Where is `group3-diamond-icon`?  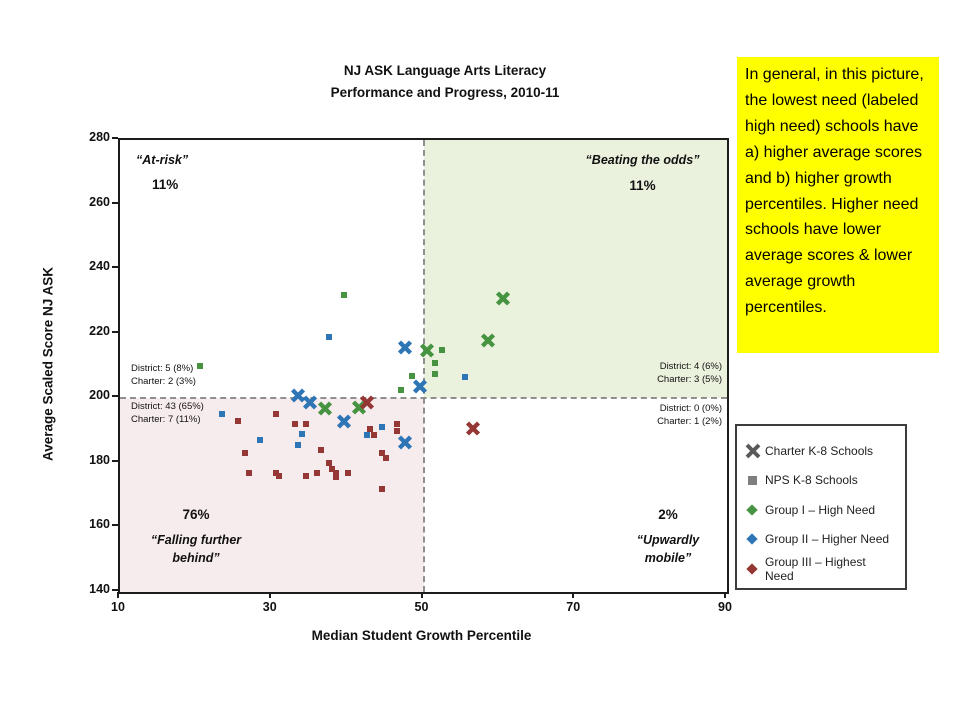 group3-diamond-icon is located at coordinates (755, 569).